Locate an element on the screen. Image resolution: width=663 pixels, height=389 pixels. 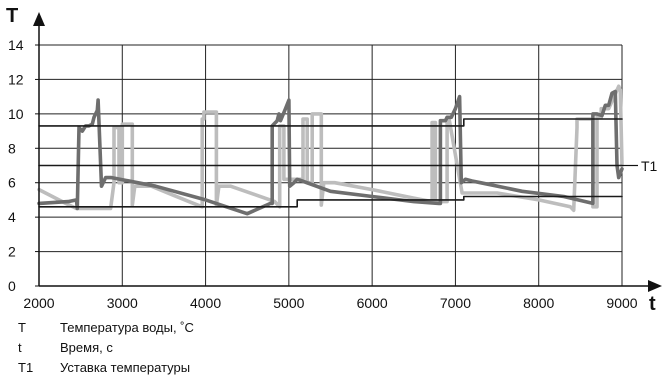
y-tick-label: 6 is located at coordinates (12, 183).